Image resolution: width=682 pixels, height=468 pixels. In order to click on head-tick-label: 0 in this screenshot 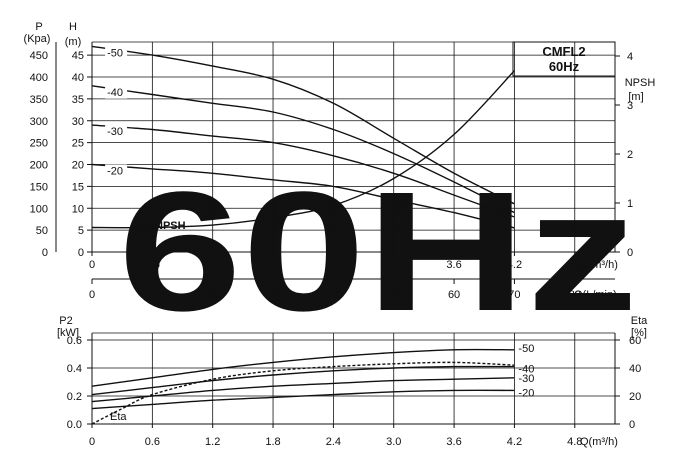, I will do `click(81, 253)`.